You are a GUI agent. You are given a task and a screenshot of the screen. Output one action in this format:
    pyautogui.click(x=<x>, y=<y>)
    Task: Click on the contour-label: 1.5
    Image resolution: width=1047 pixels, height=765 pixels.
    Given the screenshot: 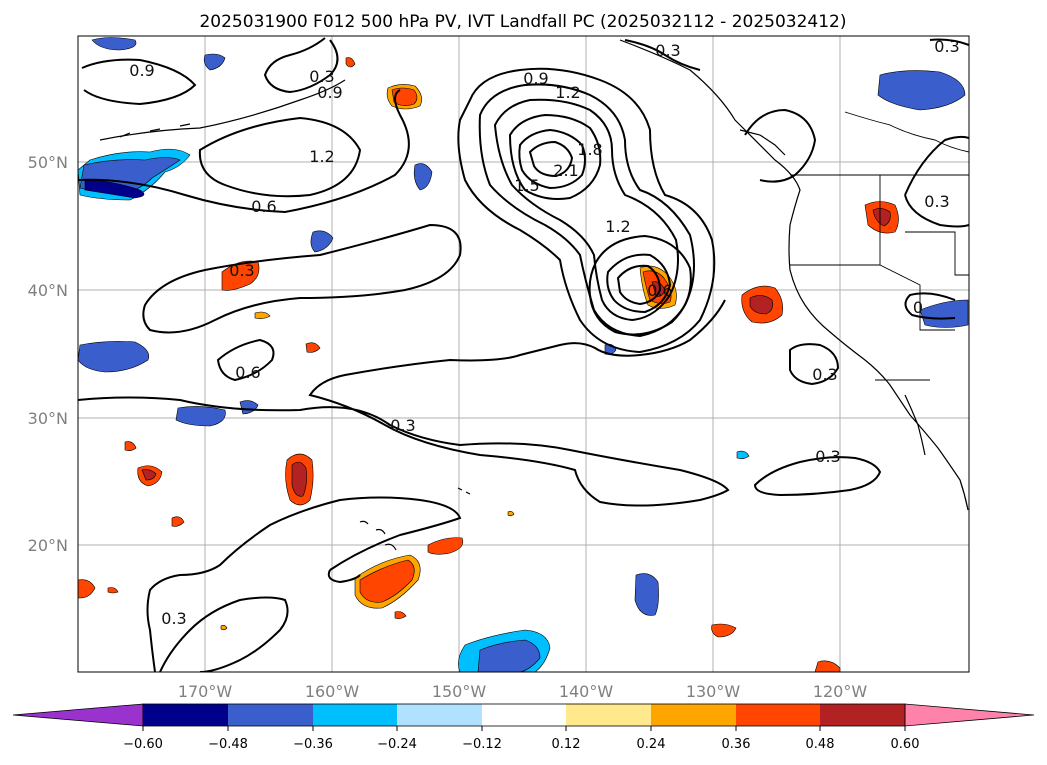 What is the action you would take?
    pyautogui.click(x=526, y=185)
    